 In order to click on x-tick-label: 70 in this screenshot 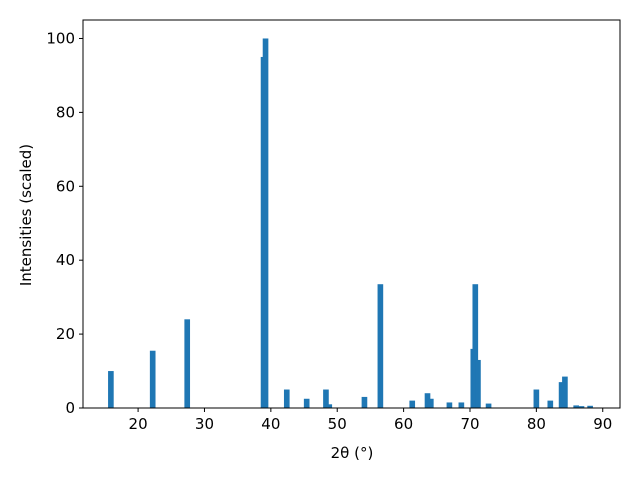, I will do `click(469, 424)`.